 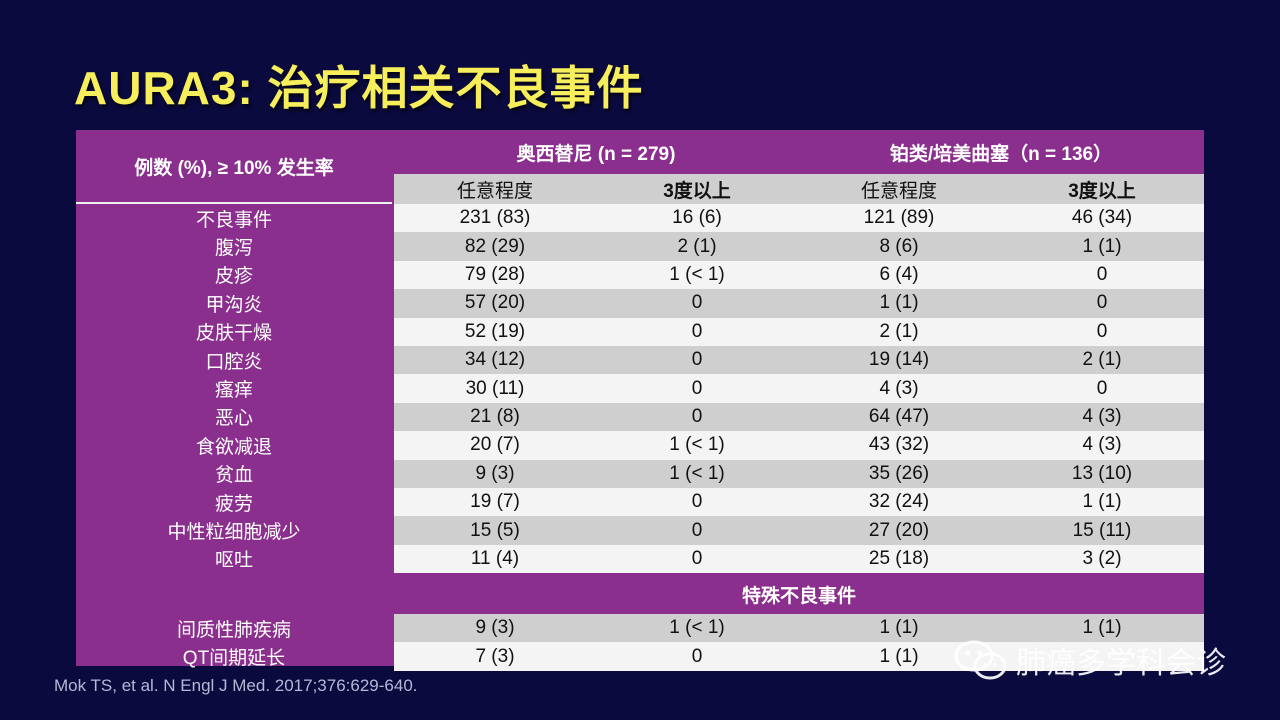 What do you see at coordinates (495, 360) in the screenshot?
I see `table-cell: 34 (12)` at bounding box center [495, 360].